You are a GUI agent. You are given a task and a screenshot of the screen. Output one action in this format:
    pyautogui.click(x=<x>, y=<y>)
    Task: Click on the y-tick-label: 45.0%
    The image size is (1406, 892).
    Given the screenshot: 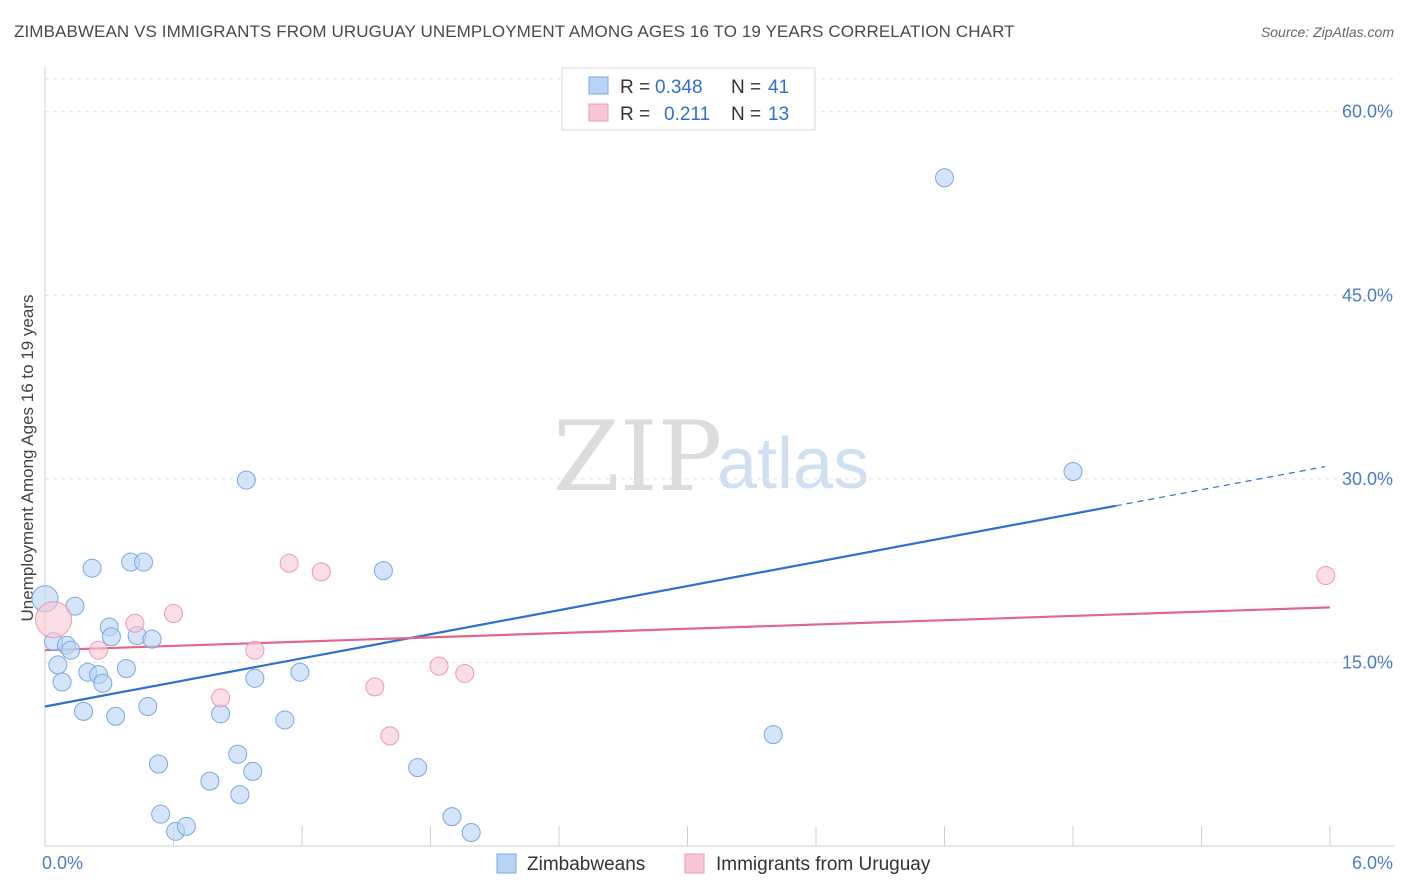 What is the action you would take?
    pyautogui.click(x=1367, y=295)
    